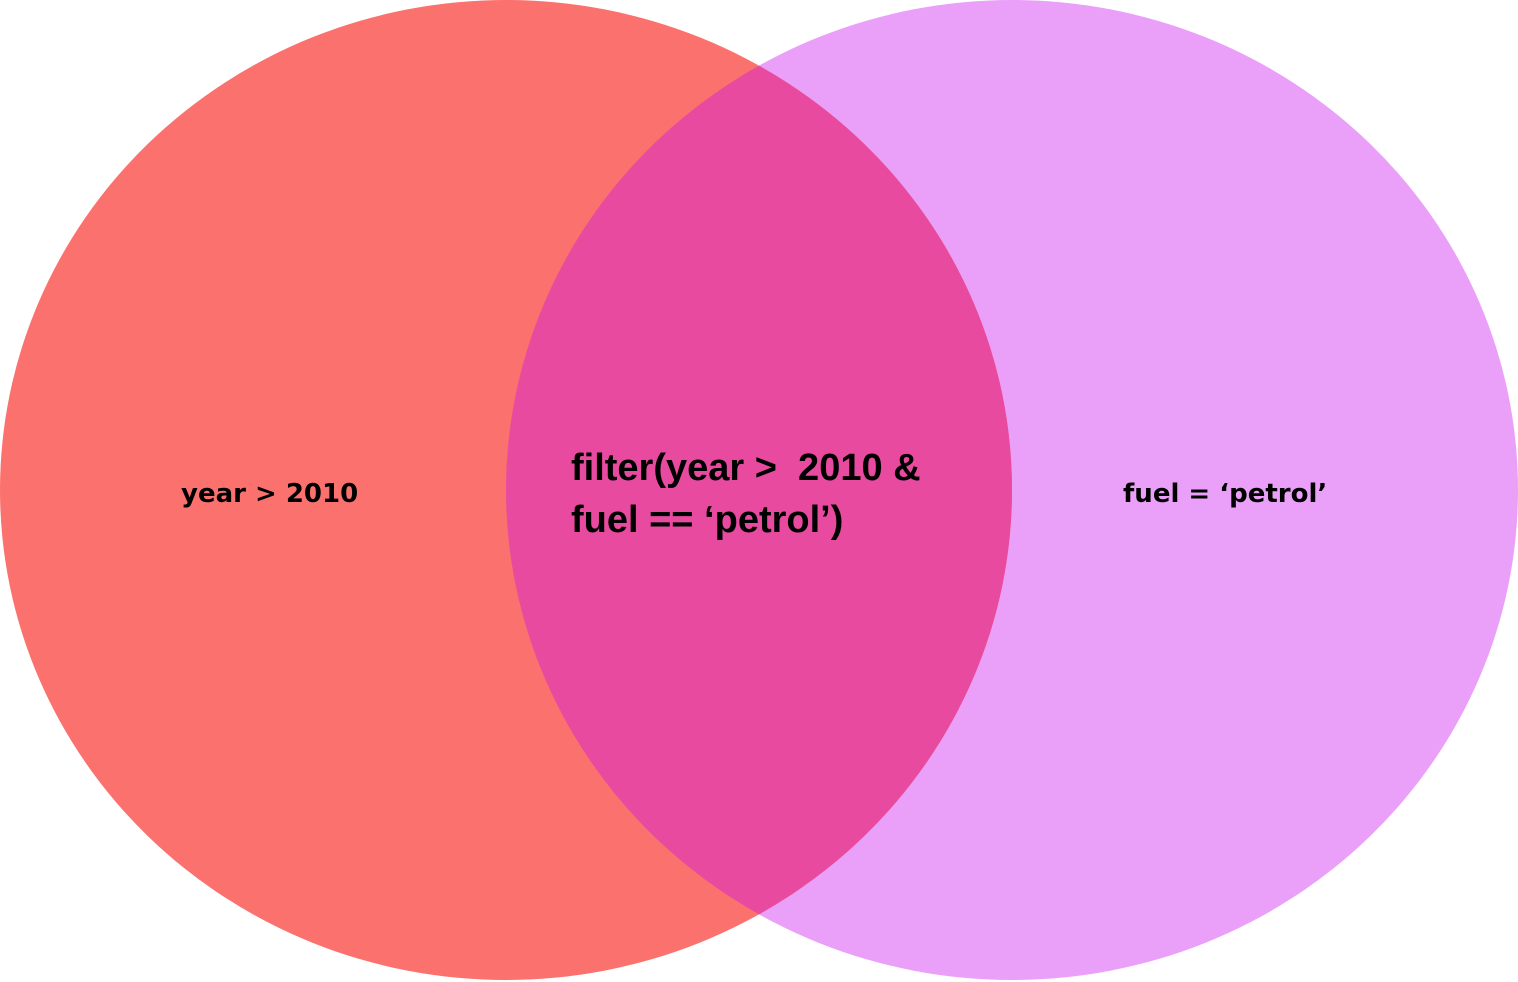  What do you see at coordinates (707, 520) in the screenshot?
I see `intersection-label-line-2: fuel == ‘petrol’)` at bounding box center [707, 520].